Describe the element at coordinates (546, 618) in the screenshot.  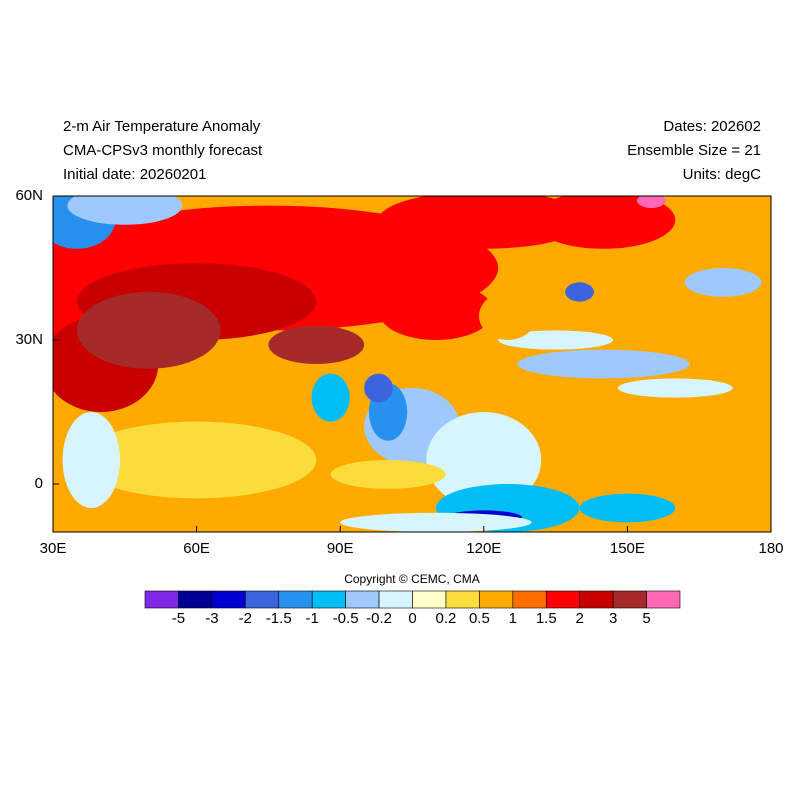
I see `colorbar-label: 1.5` at that location.